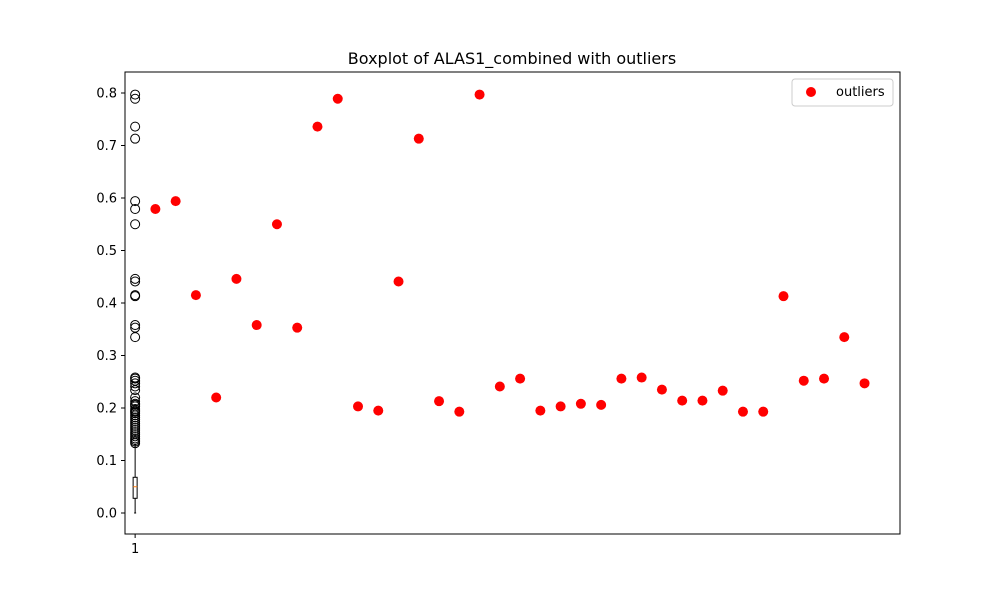 The height and width of the screenshot is (600, 1000). Describe the element at coordinates (135, 487) in the screenshot. I see `boxplot-box` at that location.